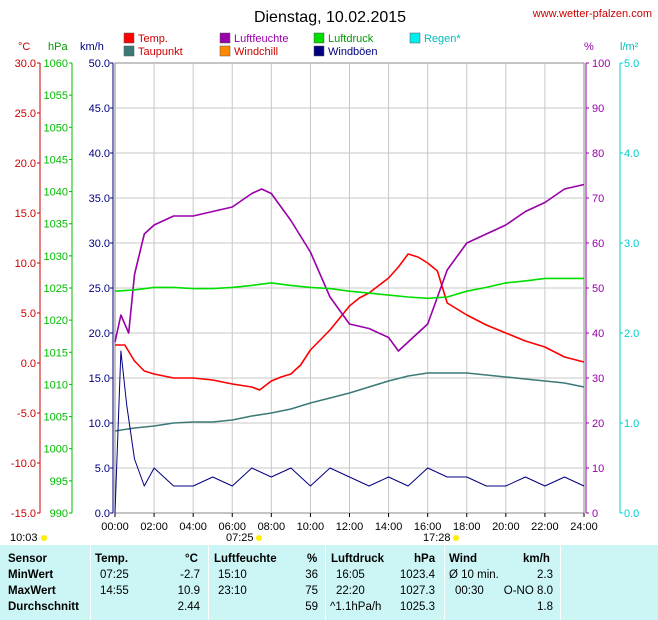 The image size is (658, 620). Describe the element at coordinates (467, 527) in the screenshot. I see `x-tick-label: 18:00` at that location.